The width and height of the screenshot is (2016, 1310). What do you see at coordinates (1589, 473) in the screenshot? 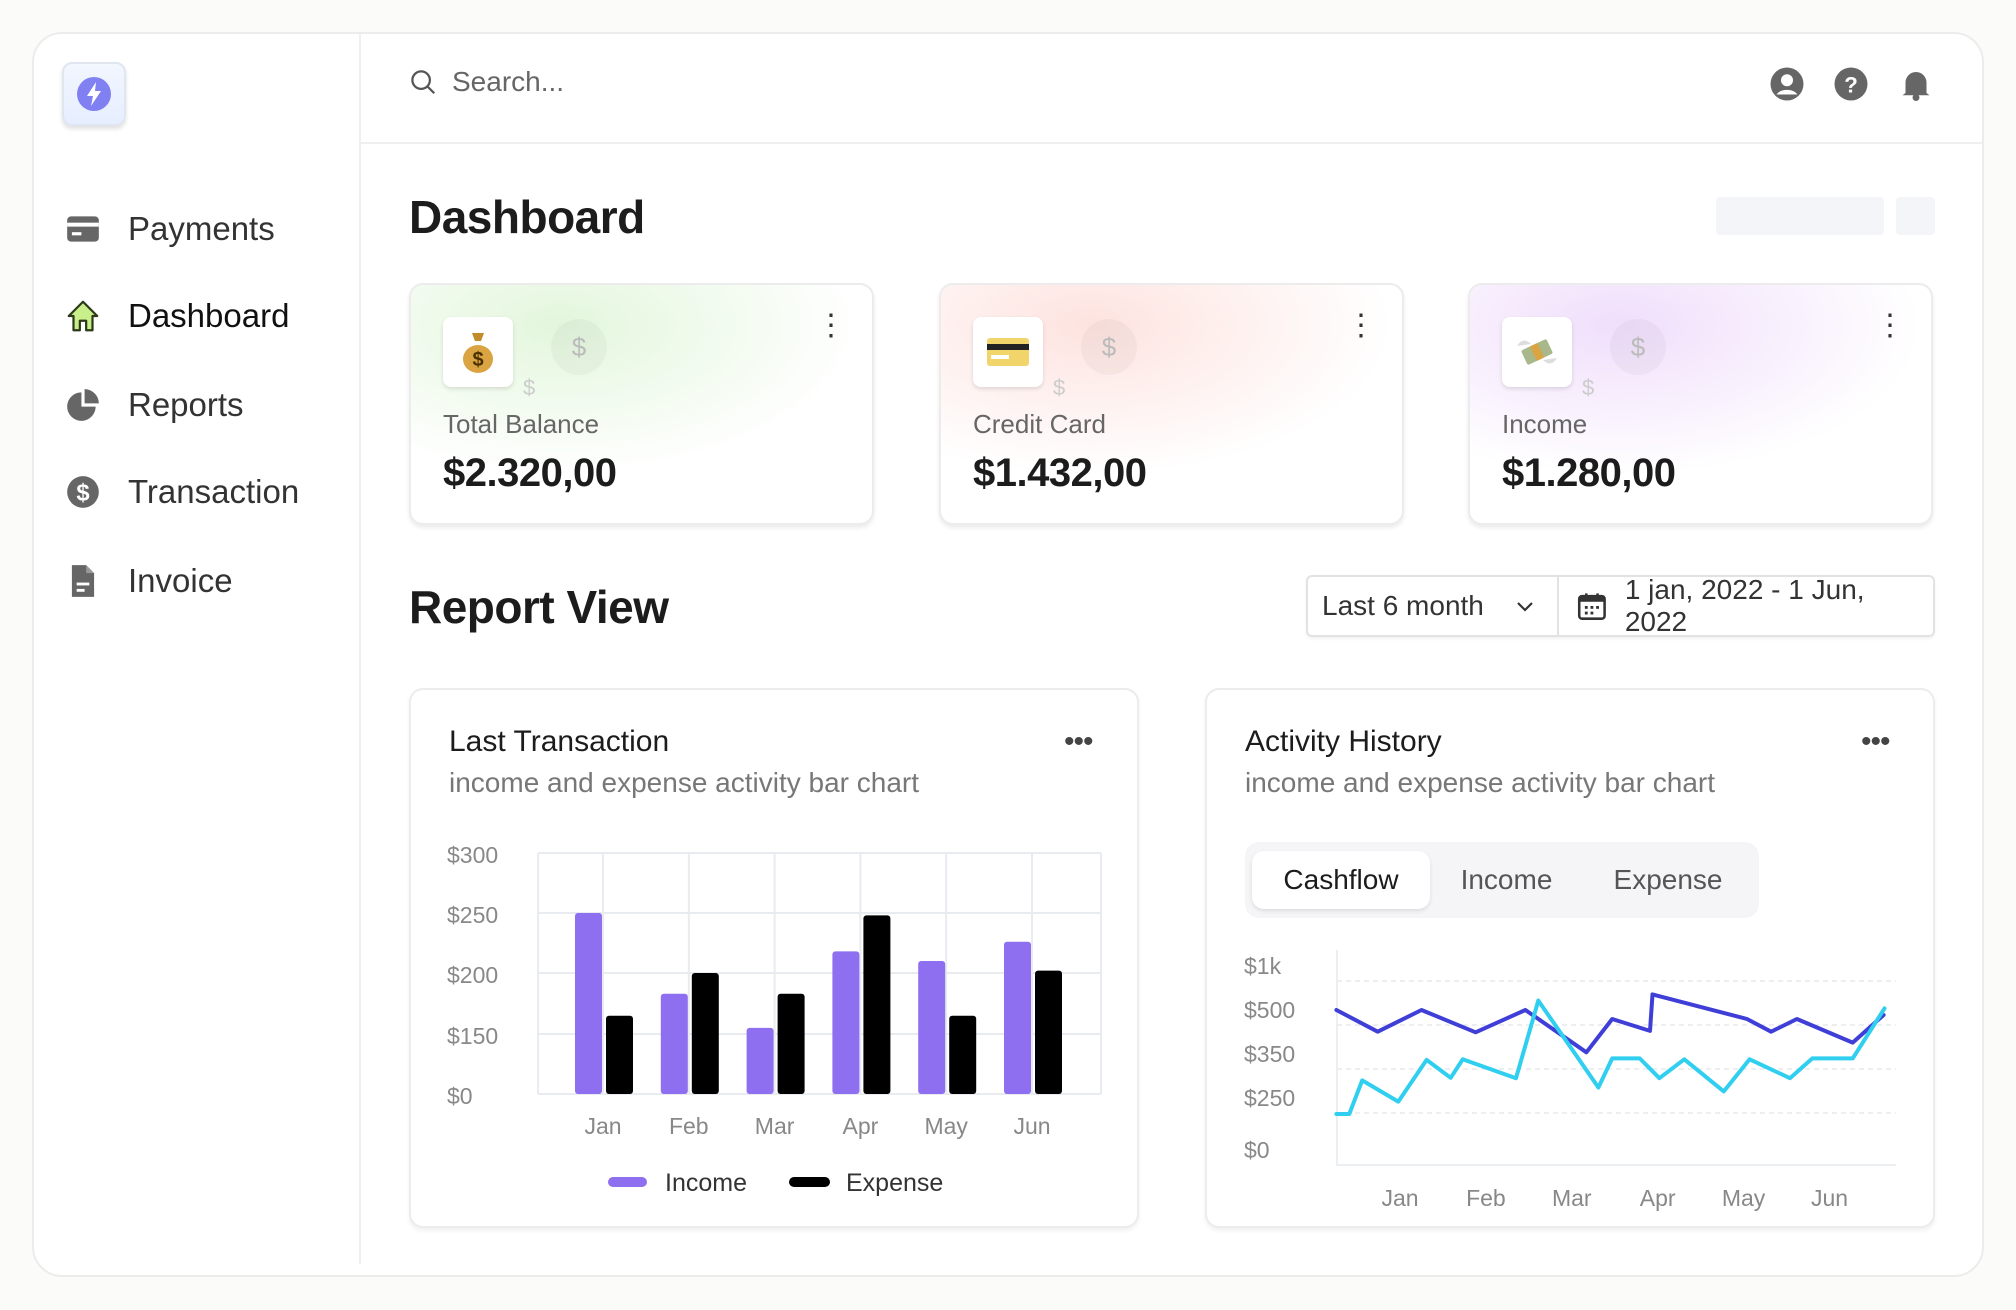
I see `card-value: $1.280,00` at bounding box center [1589, 473].